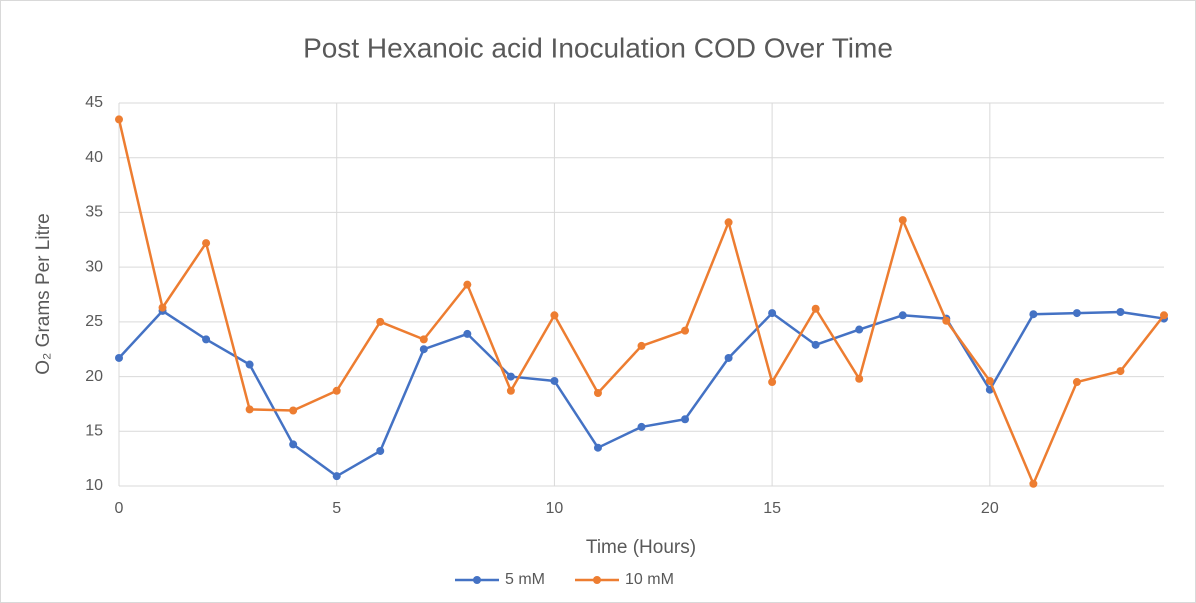 The height and width of the screenshot is (603, 1196). What do you see at coordinates (119, 508) in the screenshot?
I see `x-tick-label: 0` at bounding box center [119, 508].